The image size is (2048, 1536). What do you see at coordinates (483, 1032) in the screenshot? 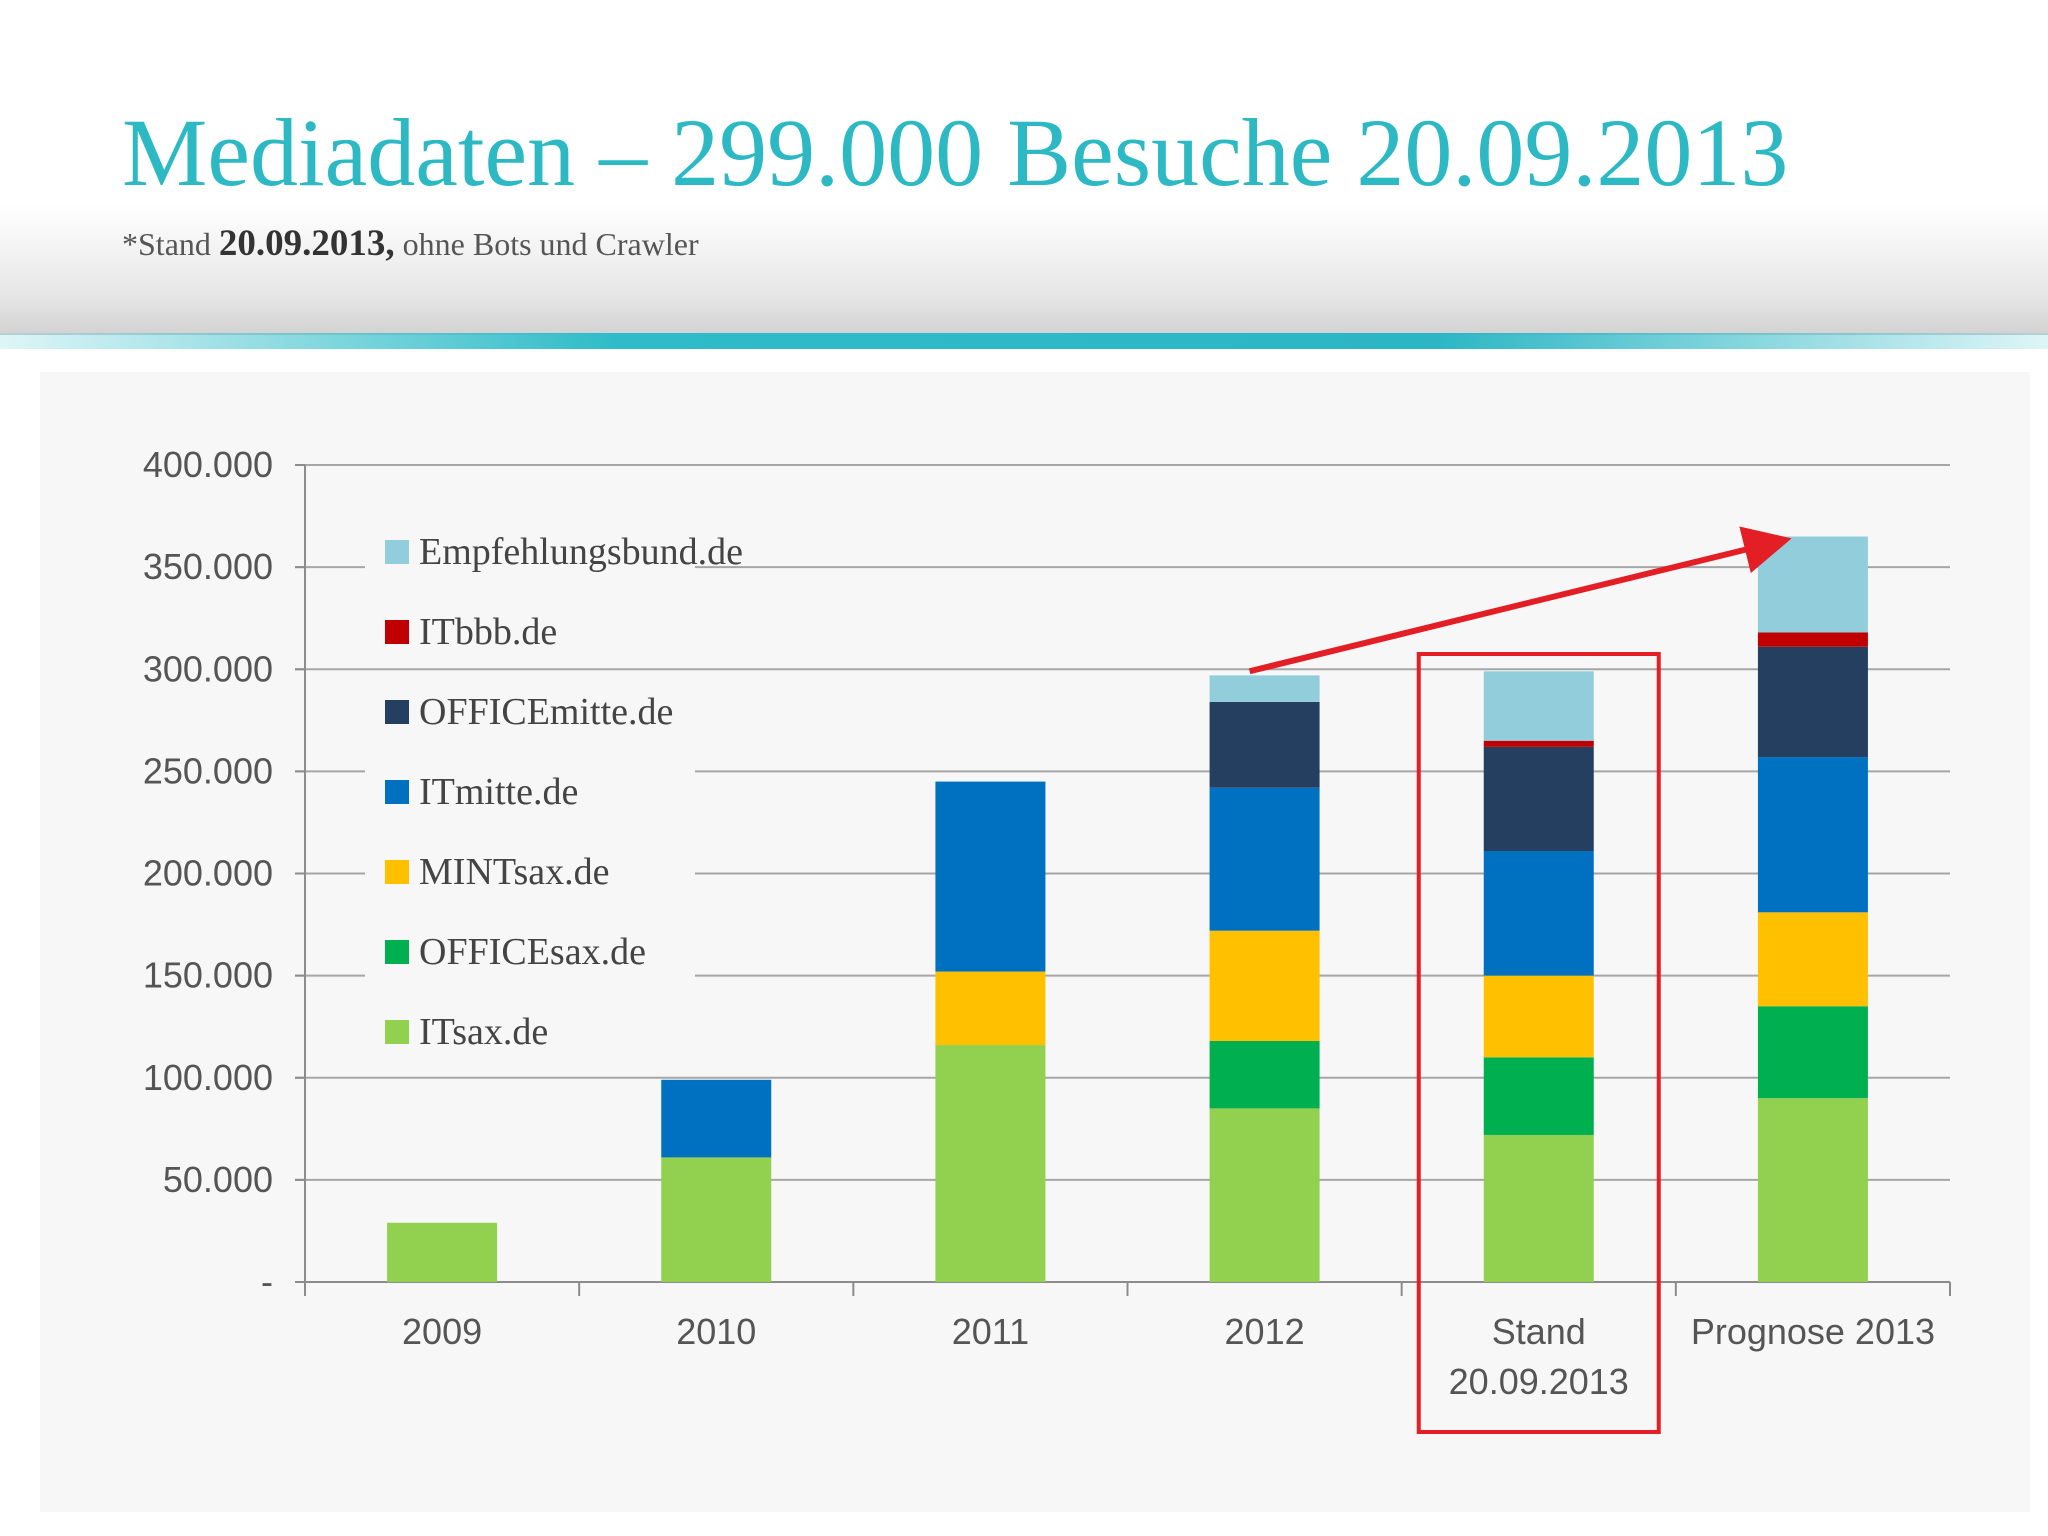
I see `legend-label: ITsax.de` at bounding box center [483, 1032].